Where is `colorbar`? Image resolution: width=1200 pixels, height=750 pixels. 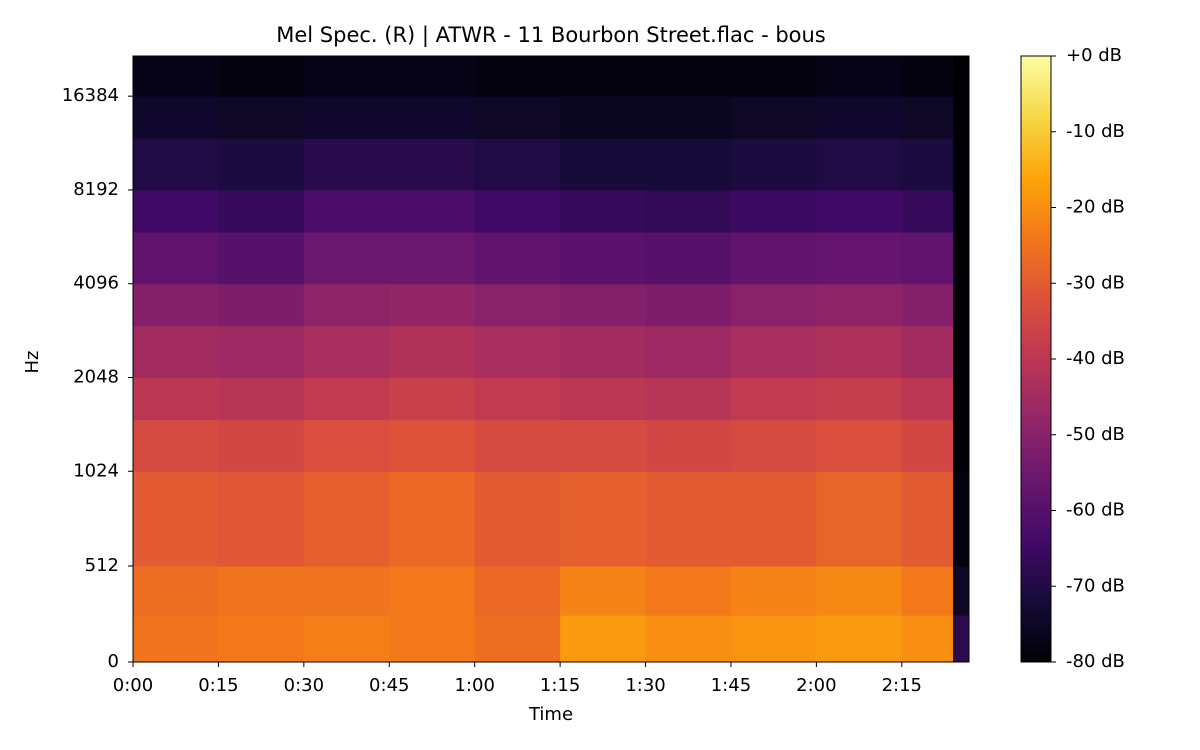
colorbar is located at coordinates (1036, 359).